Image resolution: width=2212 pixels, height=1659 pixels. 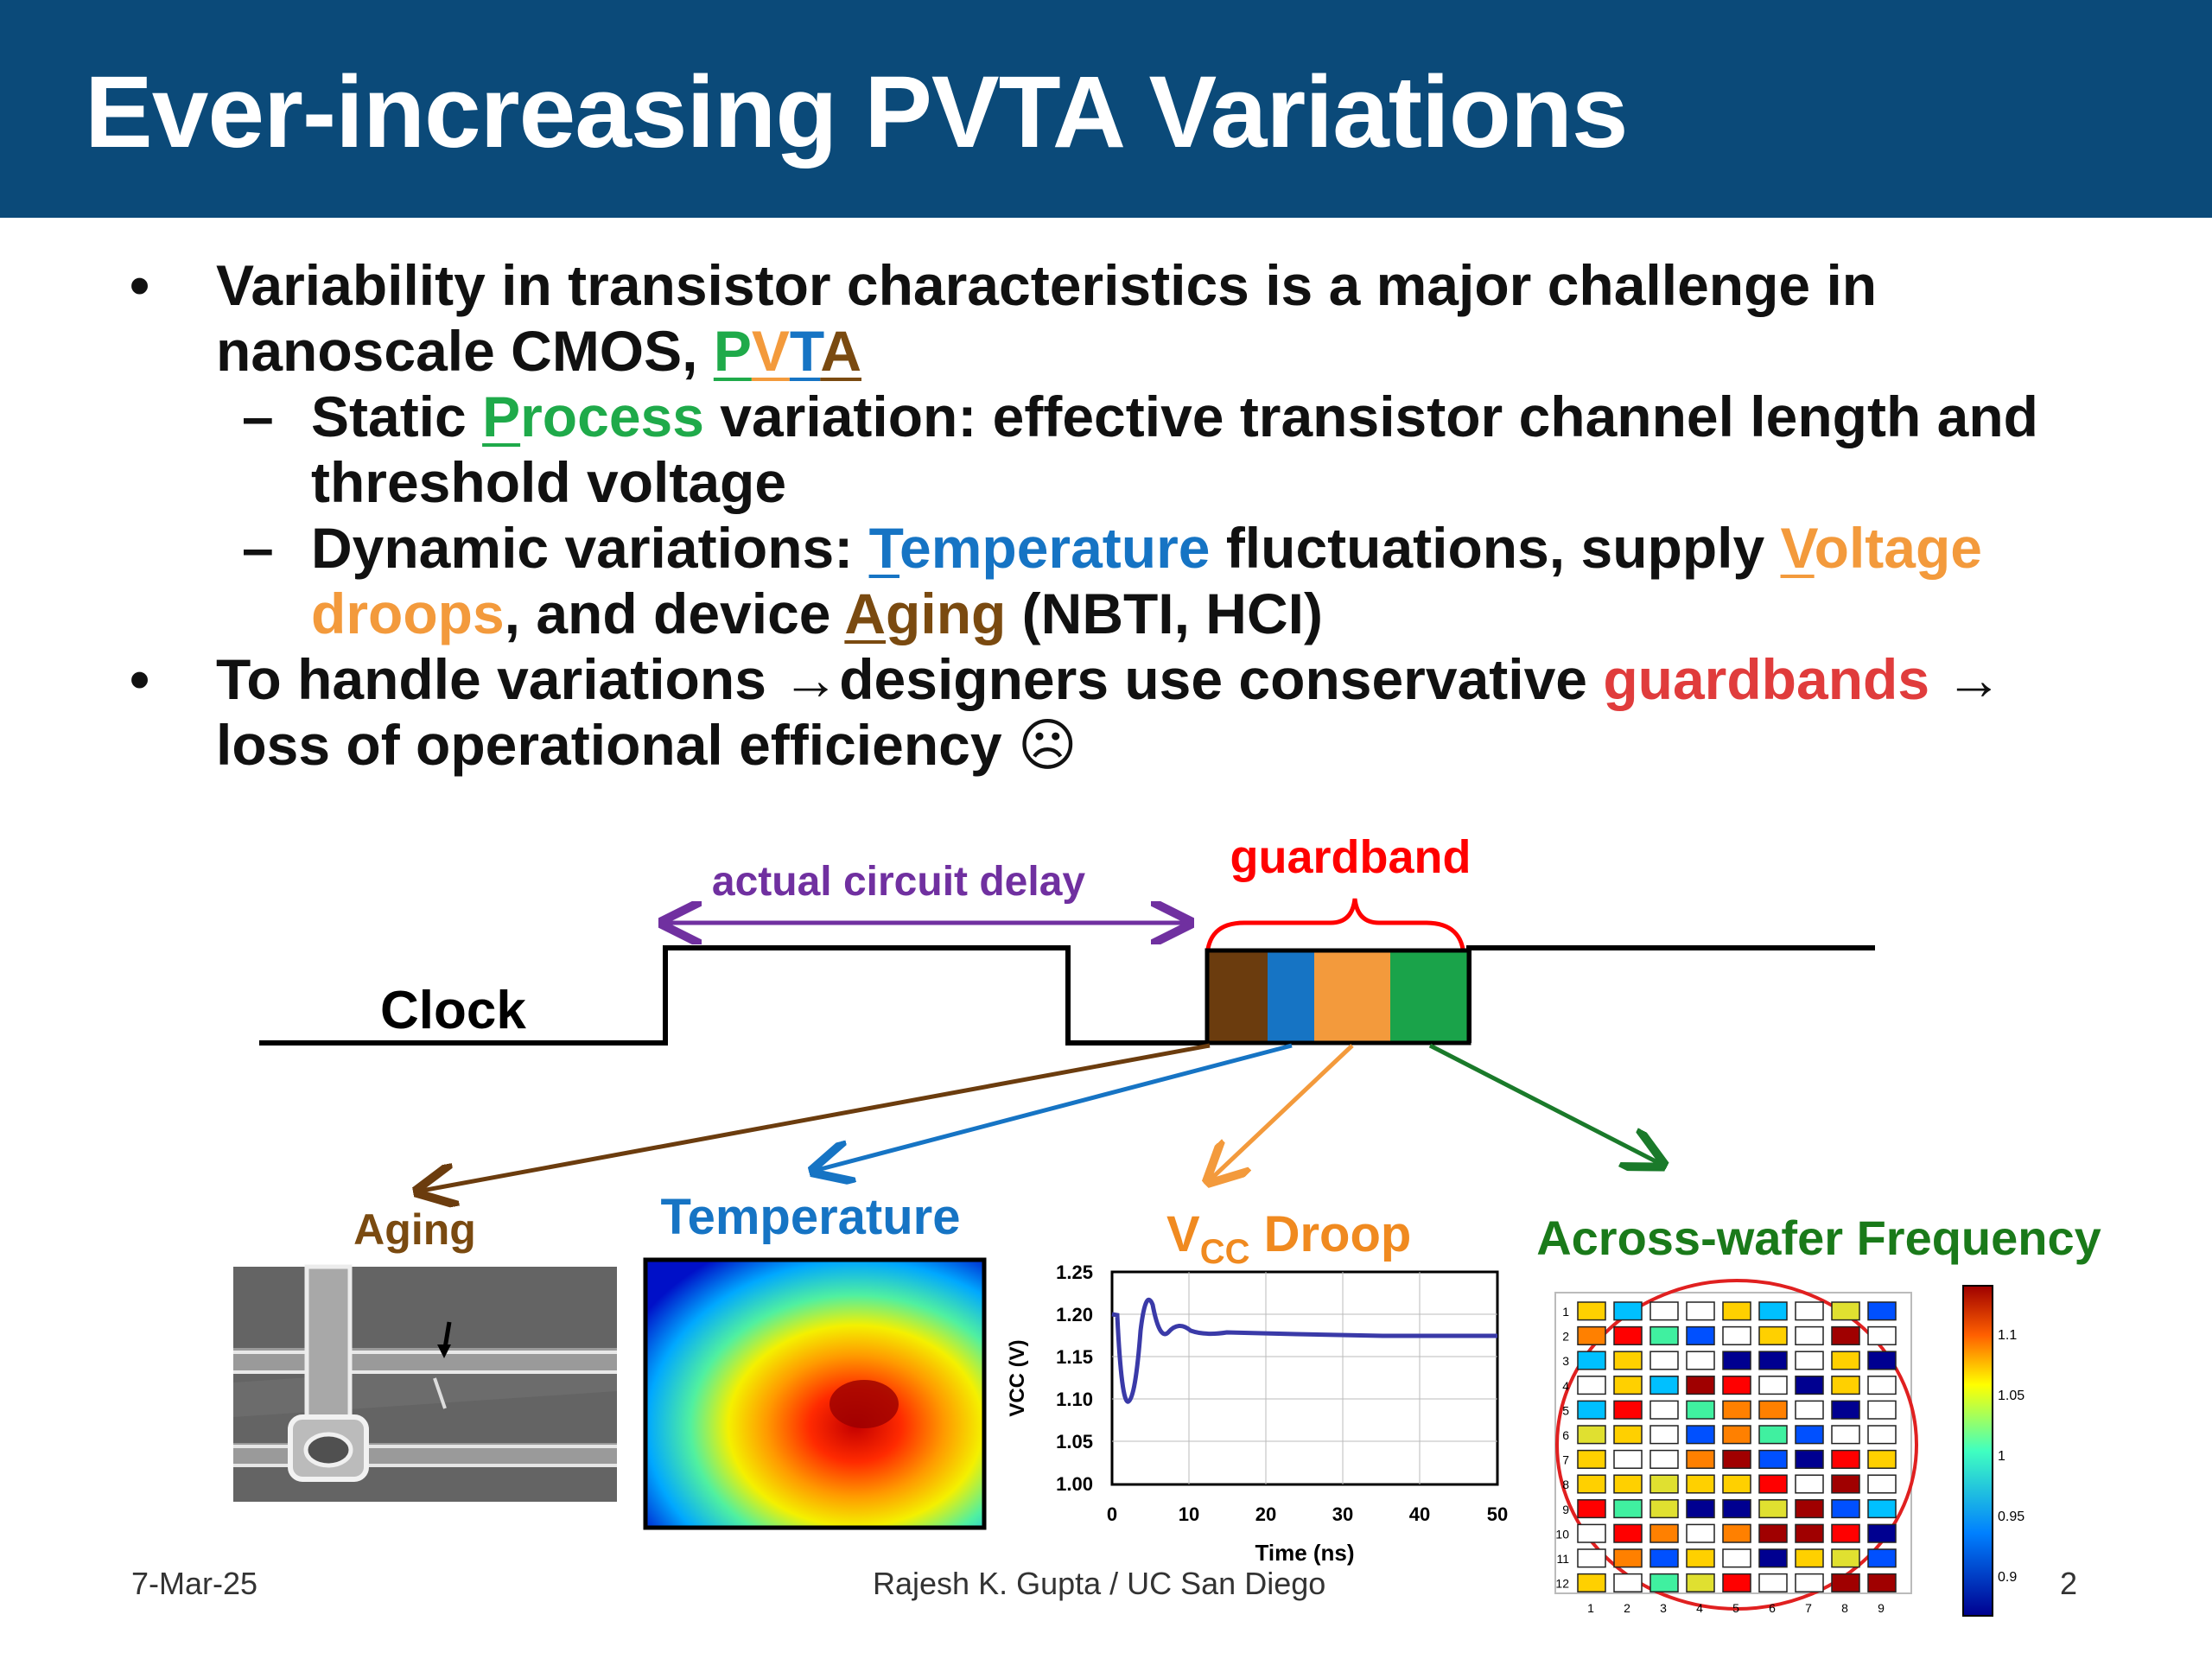 I want to click on sub2-pre: Dynamic variations:, so click(x=590, y=548).